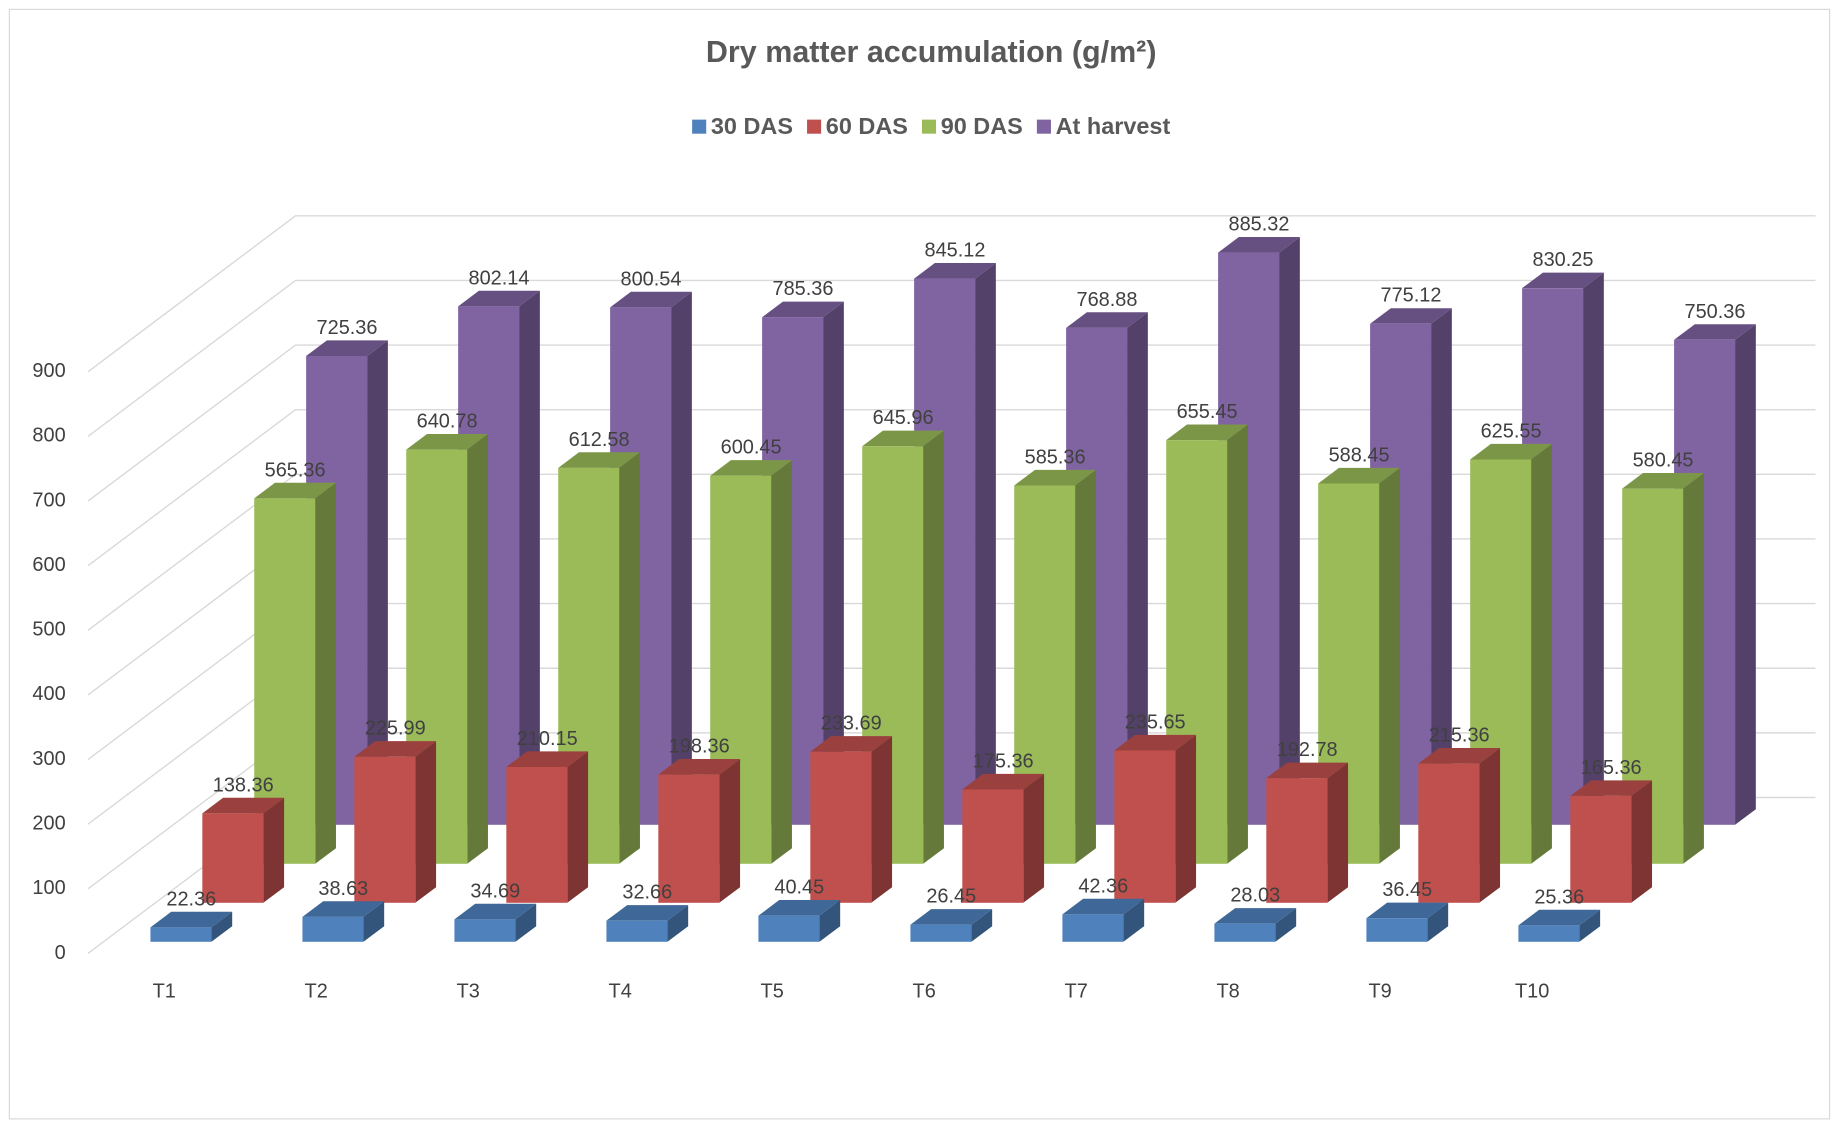 Image resolution: width=1839 pixels, height=1122 pixels. Describe the element at coordinates (799, 888) in the screenshot. I see `data-label: 40.45` at that location.